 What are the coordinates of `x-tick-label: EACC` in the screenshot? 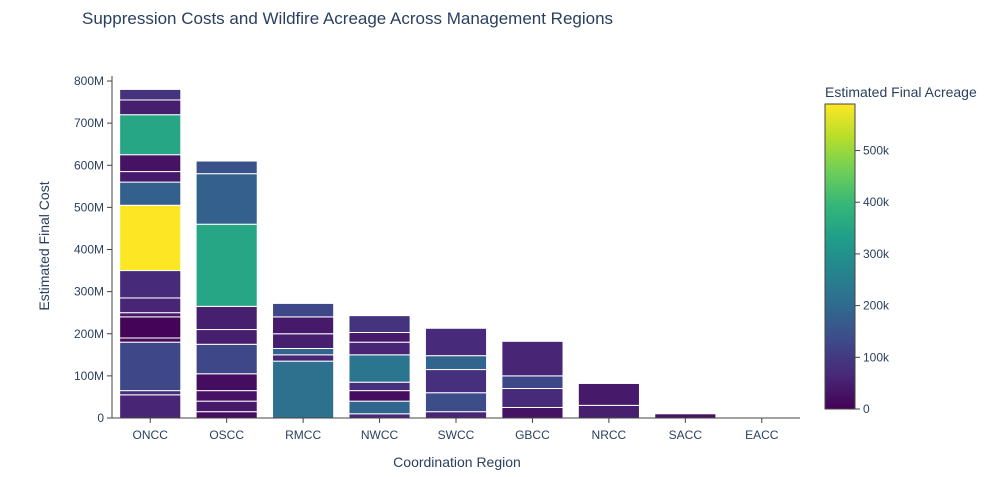 It's located at (762, 435).